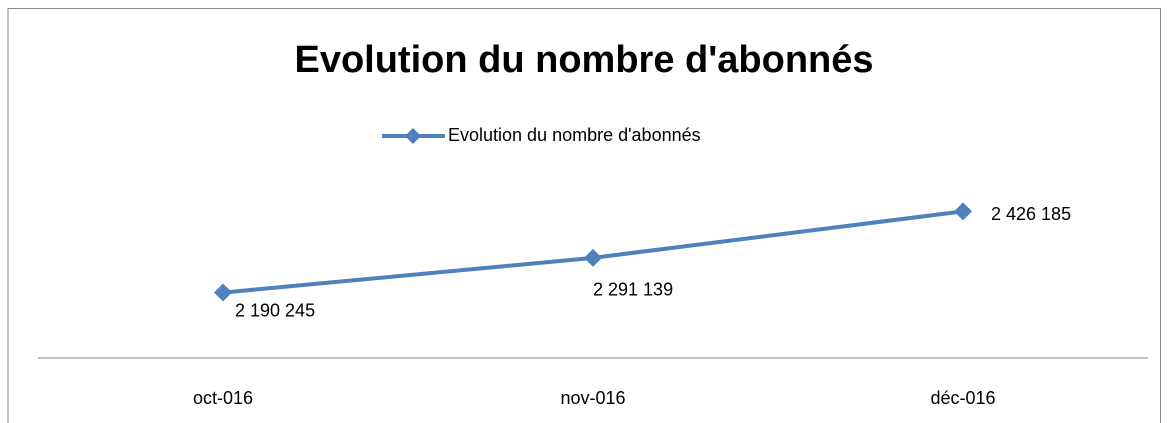 The width and height of the screenshot is (1168, 423). I want to click on data-label: 2 190 245, so click(275, 310).